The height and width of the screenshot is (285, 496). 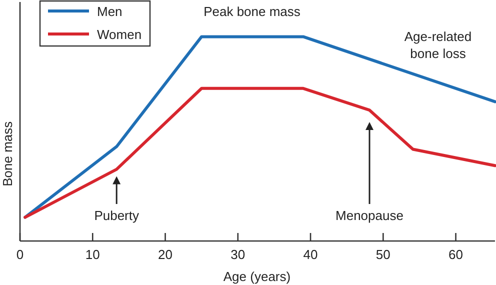 I want to click on x-tick-label: 0, so click(x=20, y=254).